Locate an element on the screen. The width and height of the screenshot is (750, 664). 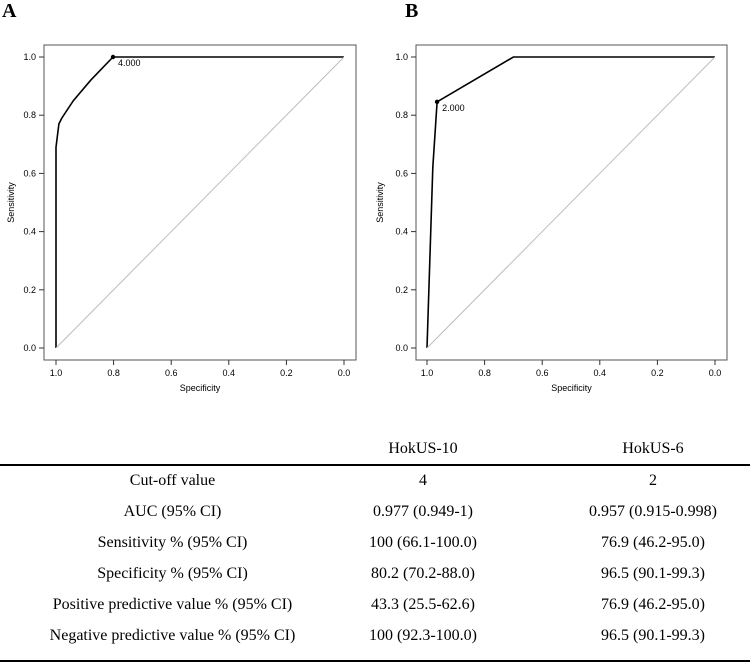
cell-hokus10: 100 (92.3-100.0) is located at coordinates (423, 635).